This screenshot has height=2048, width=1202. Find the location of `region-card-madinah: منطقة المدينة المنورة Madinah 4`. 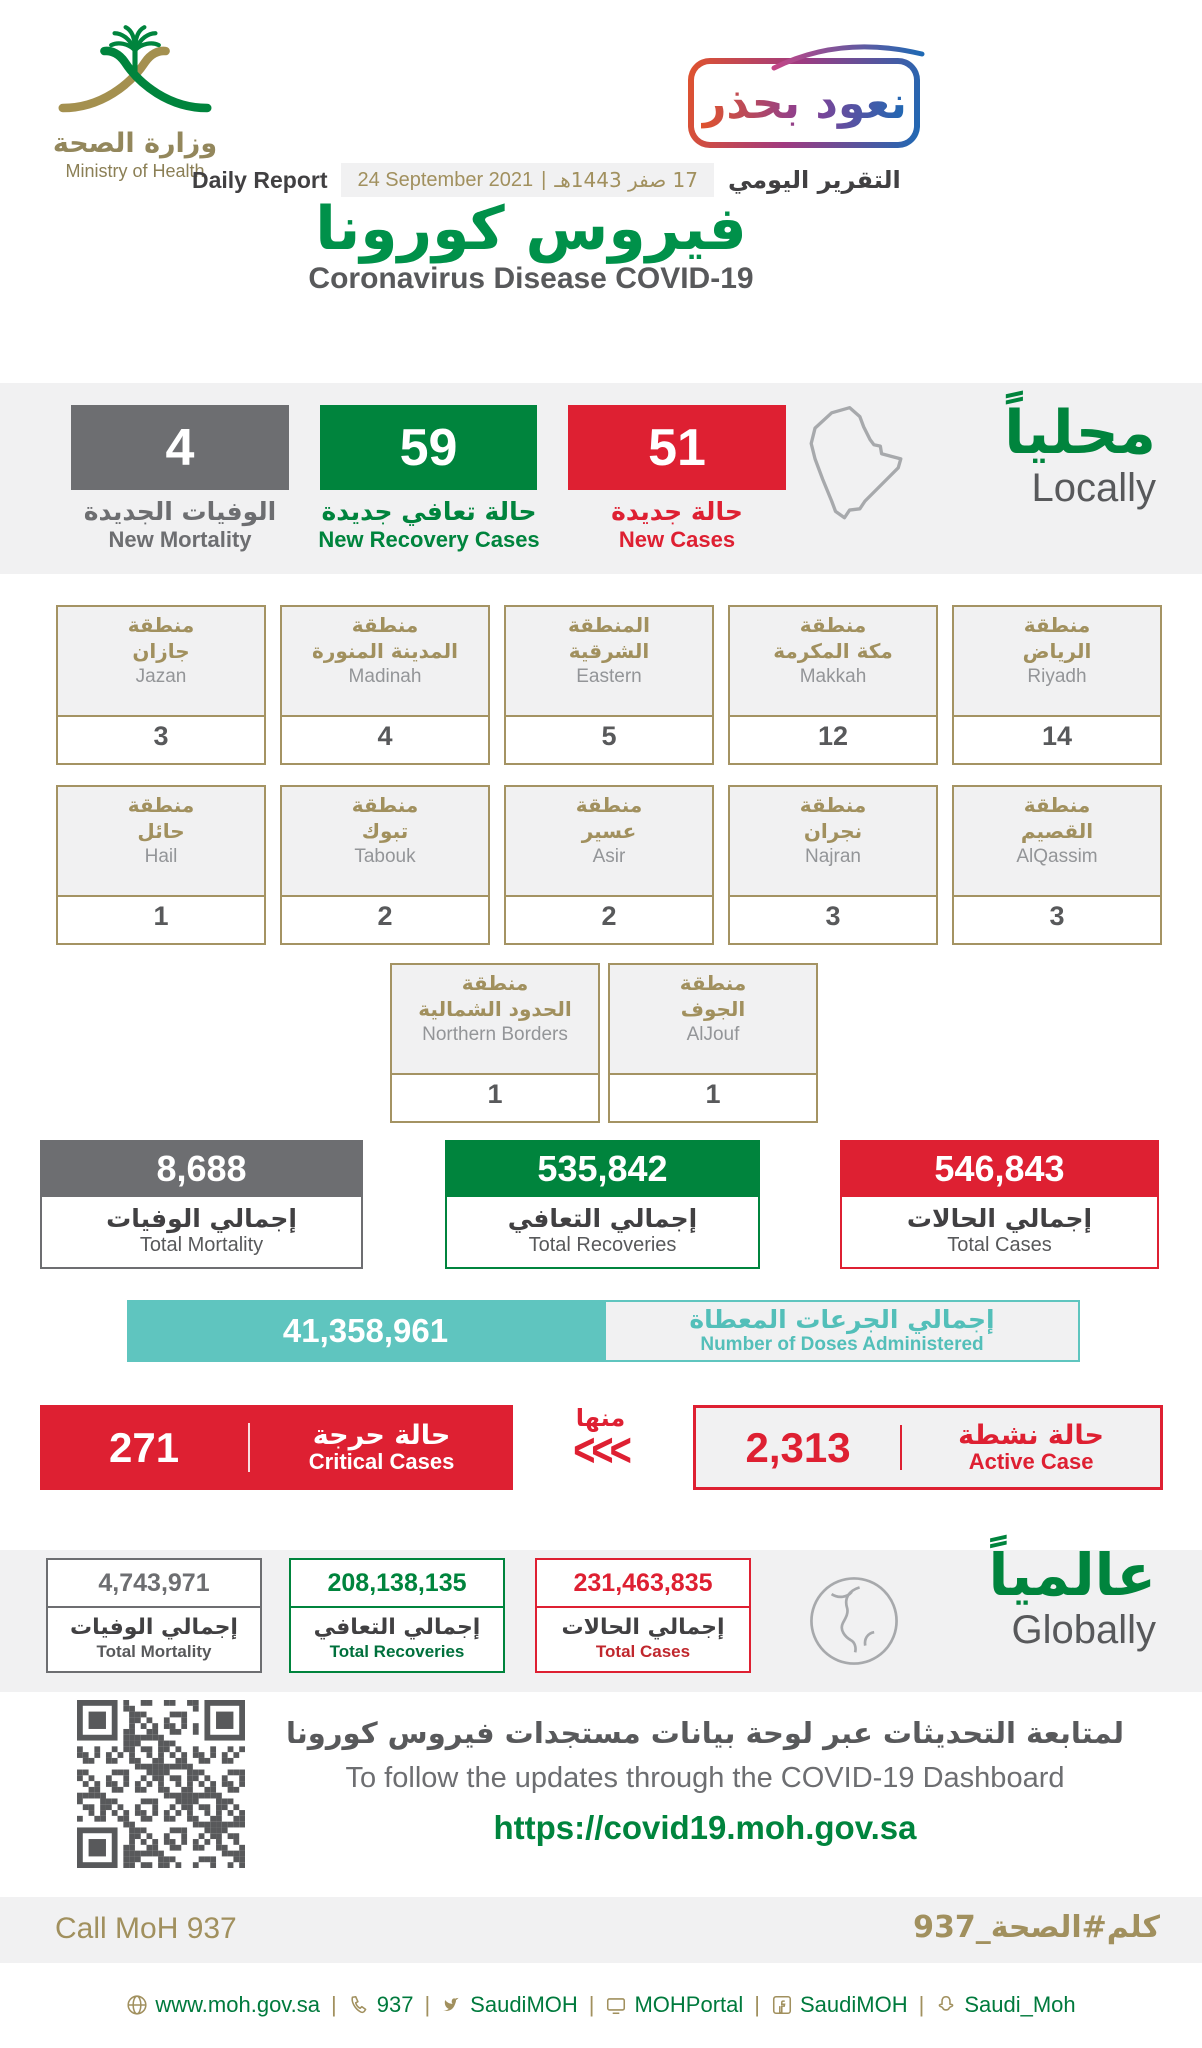

region-card-madinah: منطقة المدينة المنورة Madinah 4 is located at coordinates (385, 685).